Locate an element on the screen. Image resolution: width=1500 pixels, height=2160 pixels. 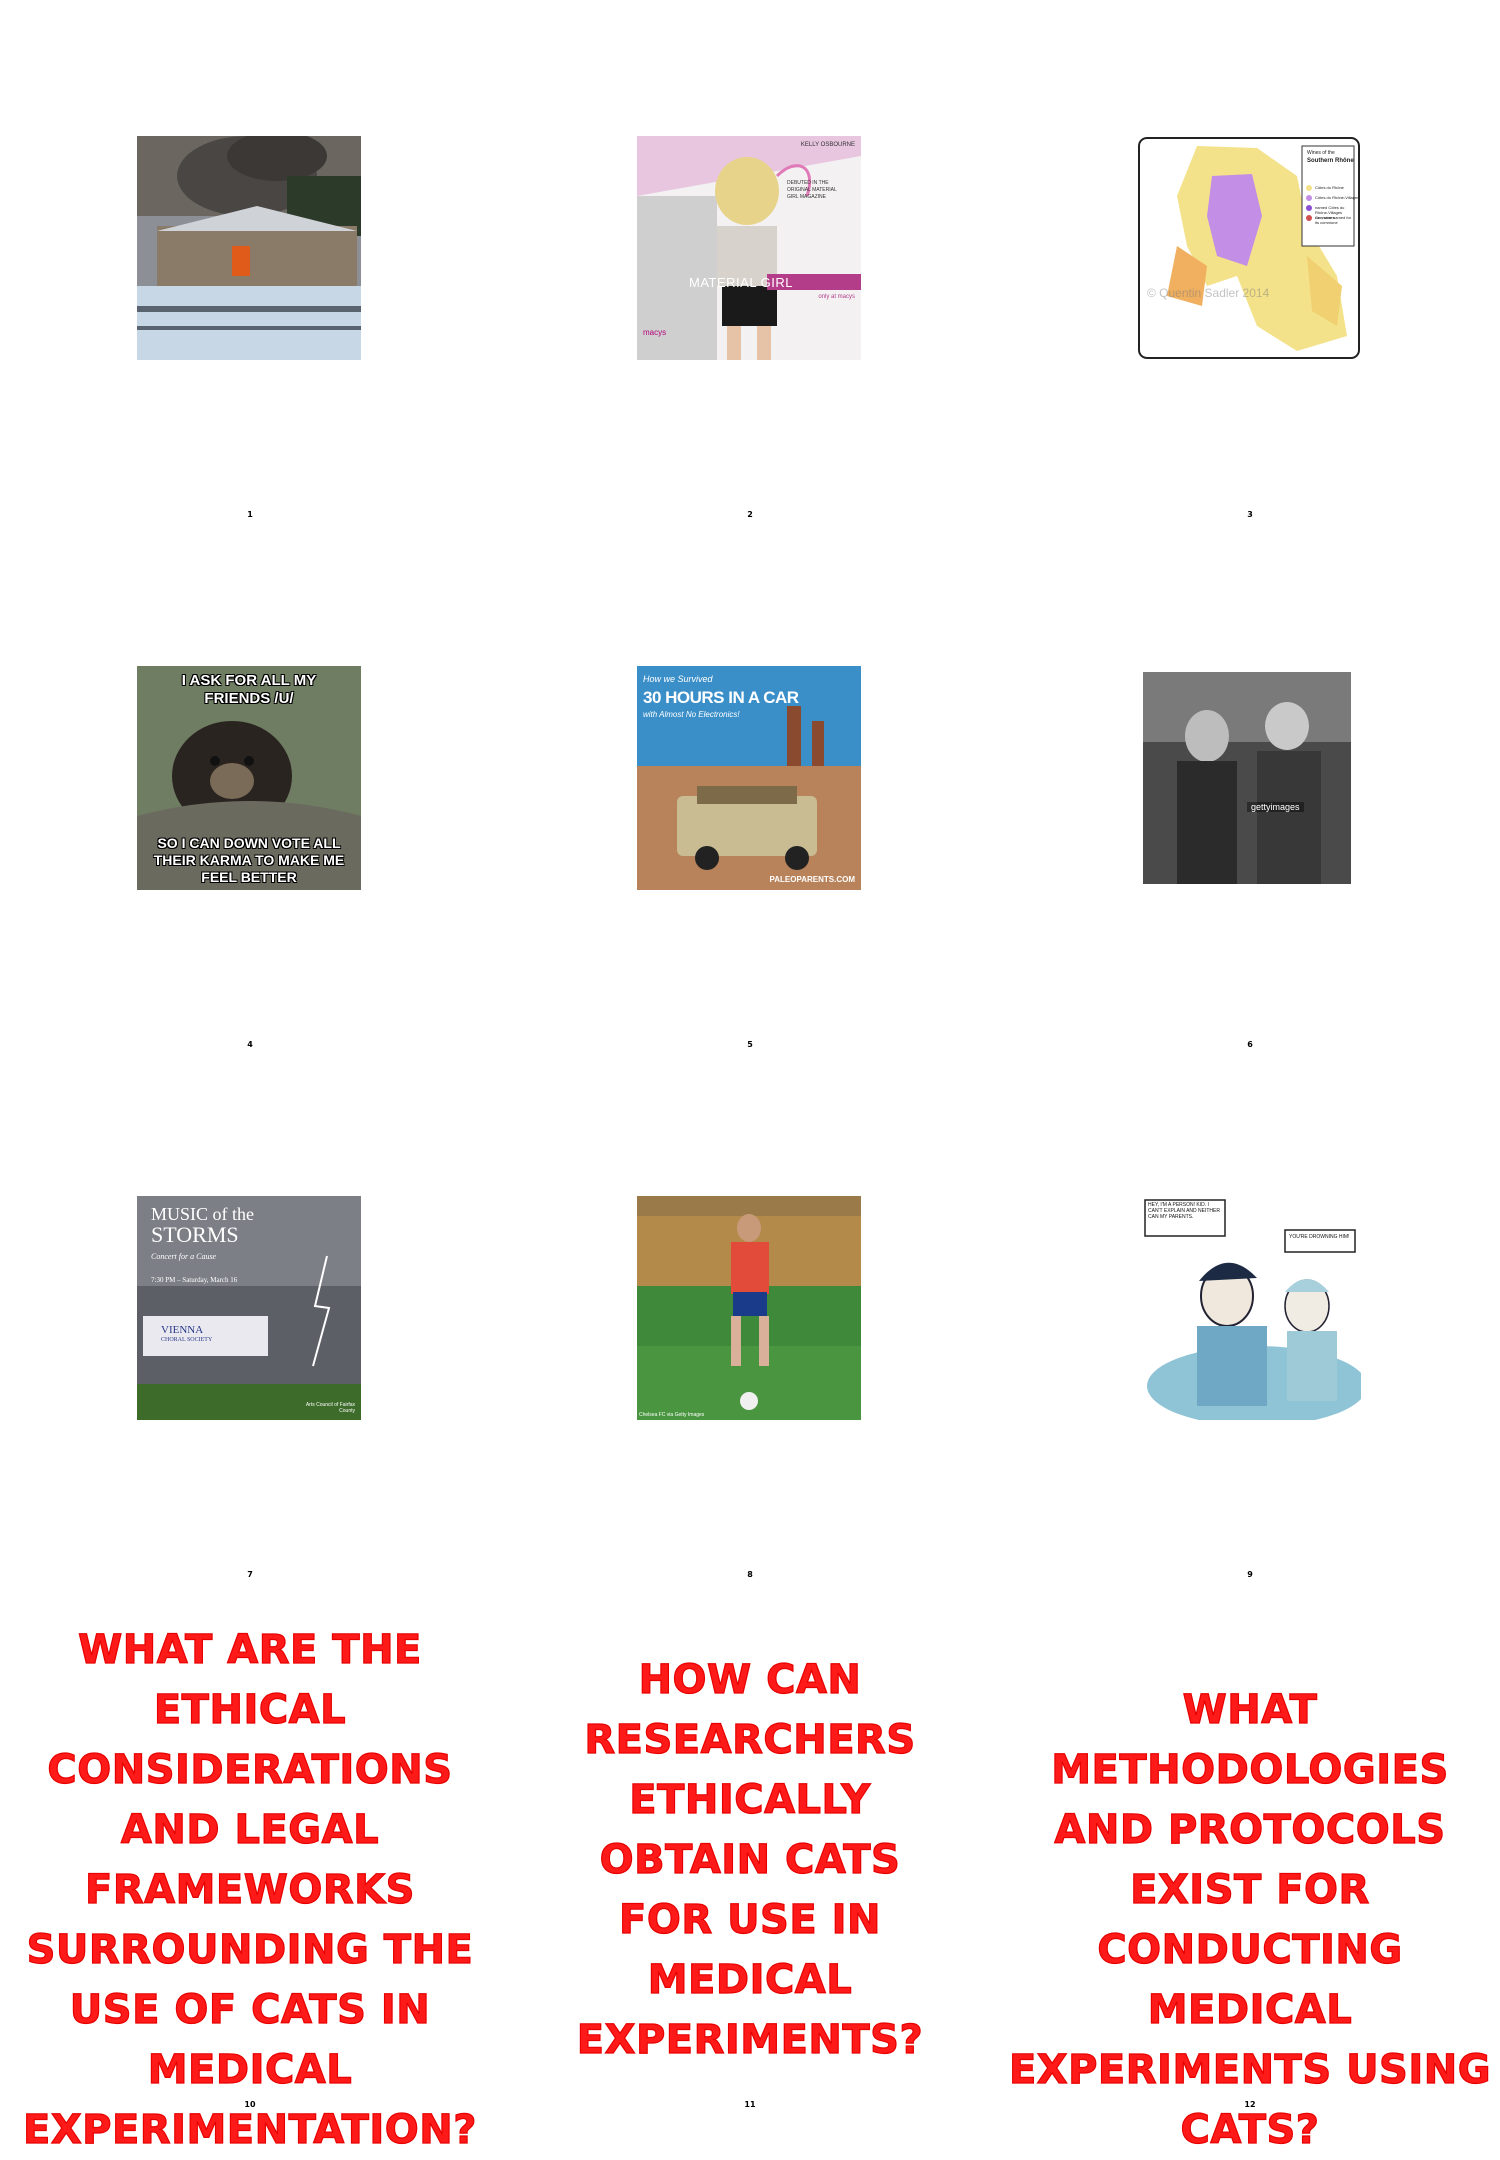
panel-8: Chelsea FC via Getty Images 8 is located at coordinates (750, 1325).